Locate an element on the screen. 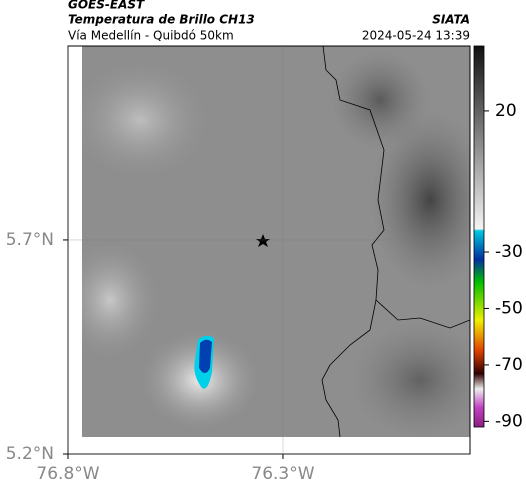  city-marker is located at coordinates (263, 240).